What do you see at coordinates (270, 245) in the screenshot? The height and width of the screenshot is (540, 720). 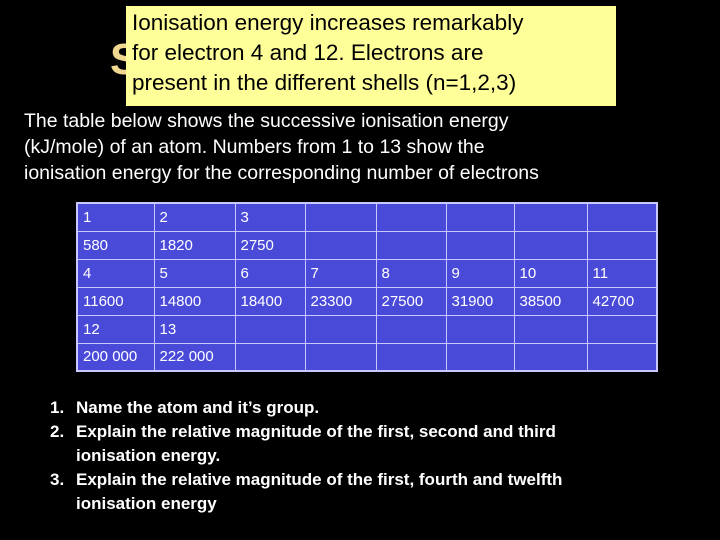 I see `table-cell: 2750` at bounding box center [270, 245].